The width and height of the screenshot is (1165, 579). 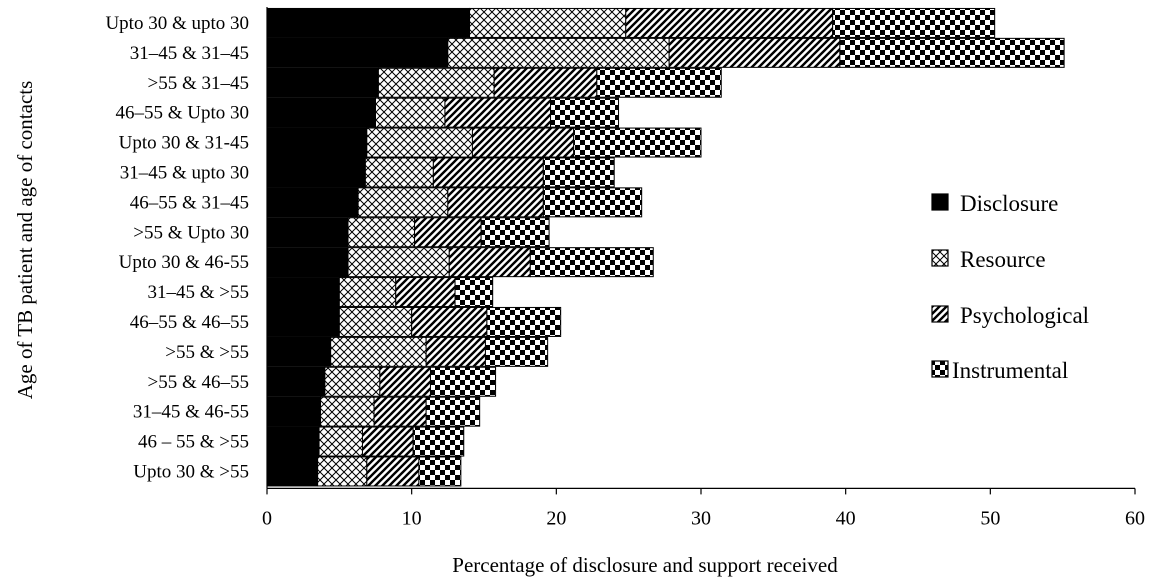 What do you see at coordinates (193, 442) in the screenshot?
I see `category-label: 46 – 55 & >55` at bounding box center [193, 442].